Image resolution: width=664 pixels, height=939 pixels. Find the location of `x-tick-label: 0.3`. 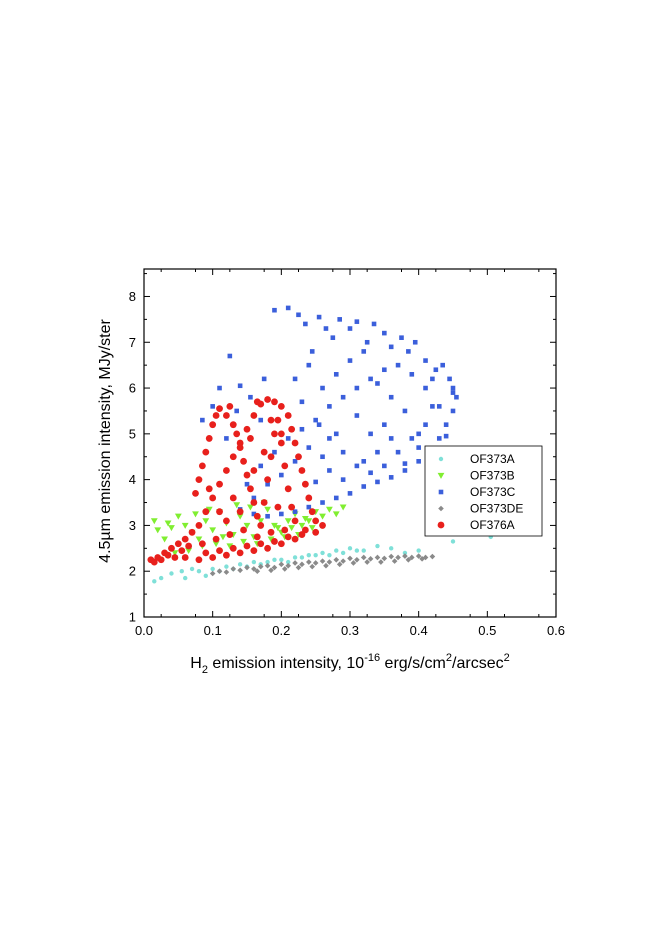

x-tick-label: 0.3 is located at coordinates (350, 630).